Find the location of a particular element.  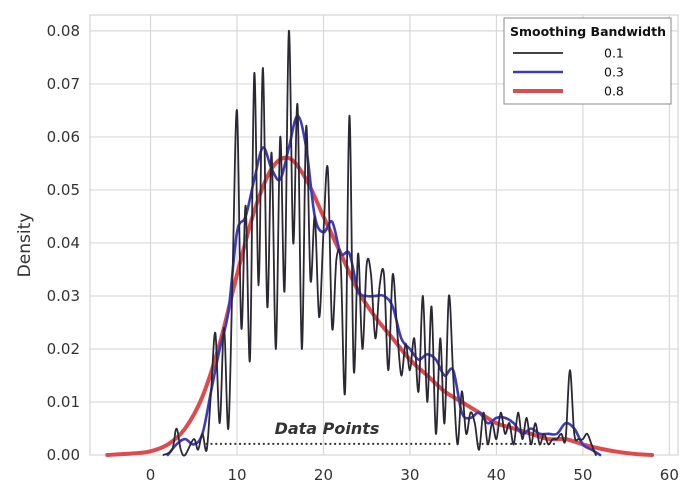

y-tick-label: 0.08 is located at coordinates (63, 31).